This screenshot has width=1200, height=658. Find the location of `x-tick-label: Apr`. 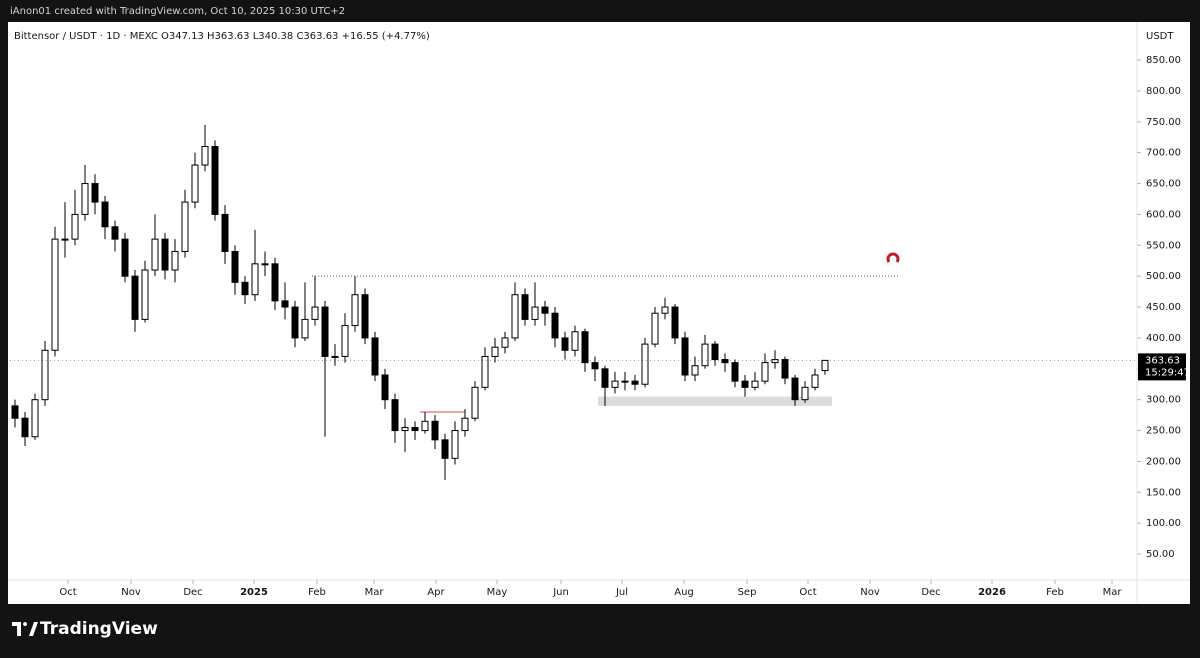

x-tick-label: Apr is located at coordinates (436, 592).